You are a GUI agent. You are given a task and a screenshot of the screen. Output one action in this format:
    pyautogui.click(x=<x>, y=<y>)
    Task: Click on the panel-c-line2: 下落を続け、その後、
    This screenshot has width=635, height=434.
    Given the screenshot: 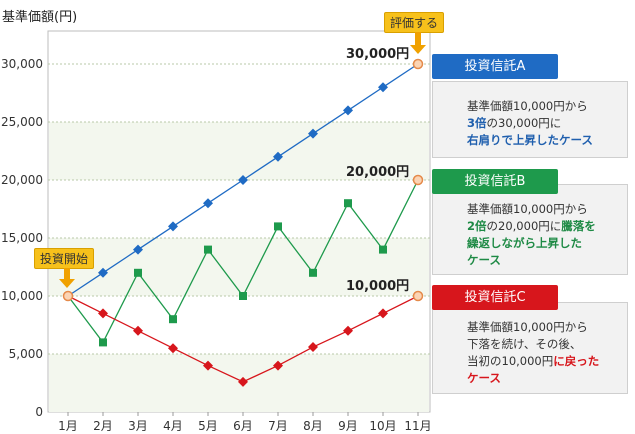 What is the action you would take?
    pyautogui.click(x=524, y=344)
    